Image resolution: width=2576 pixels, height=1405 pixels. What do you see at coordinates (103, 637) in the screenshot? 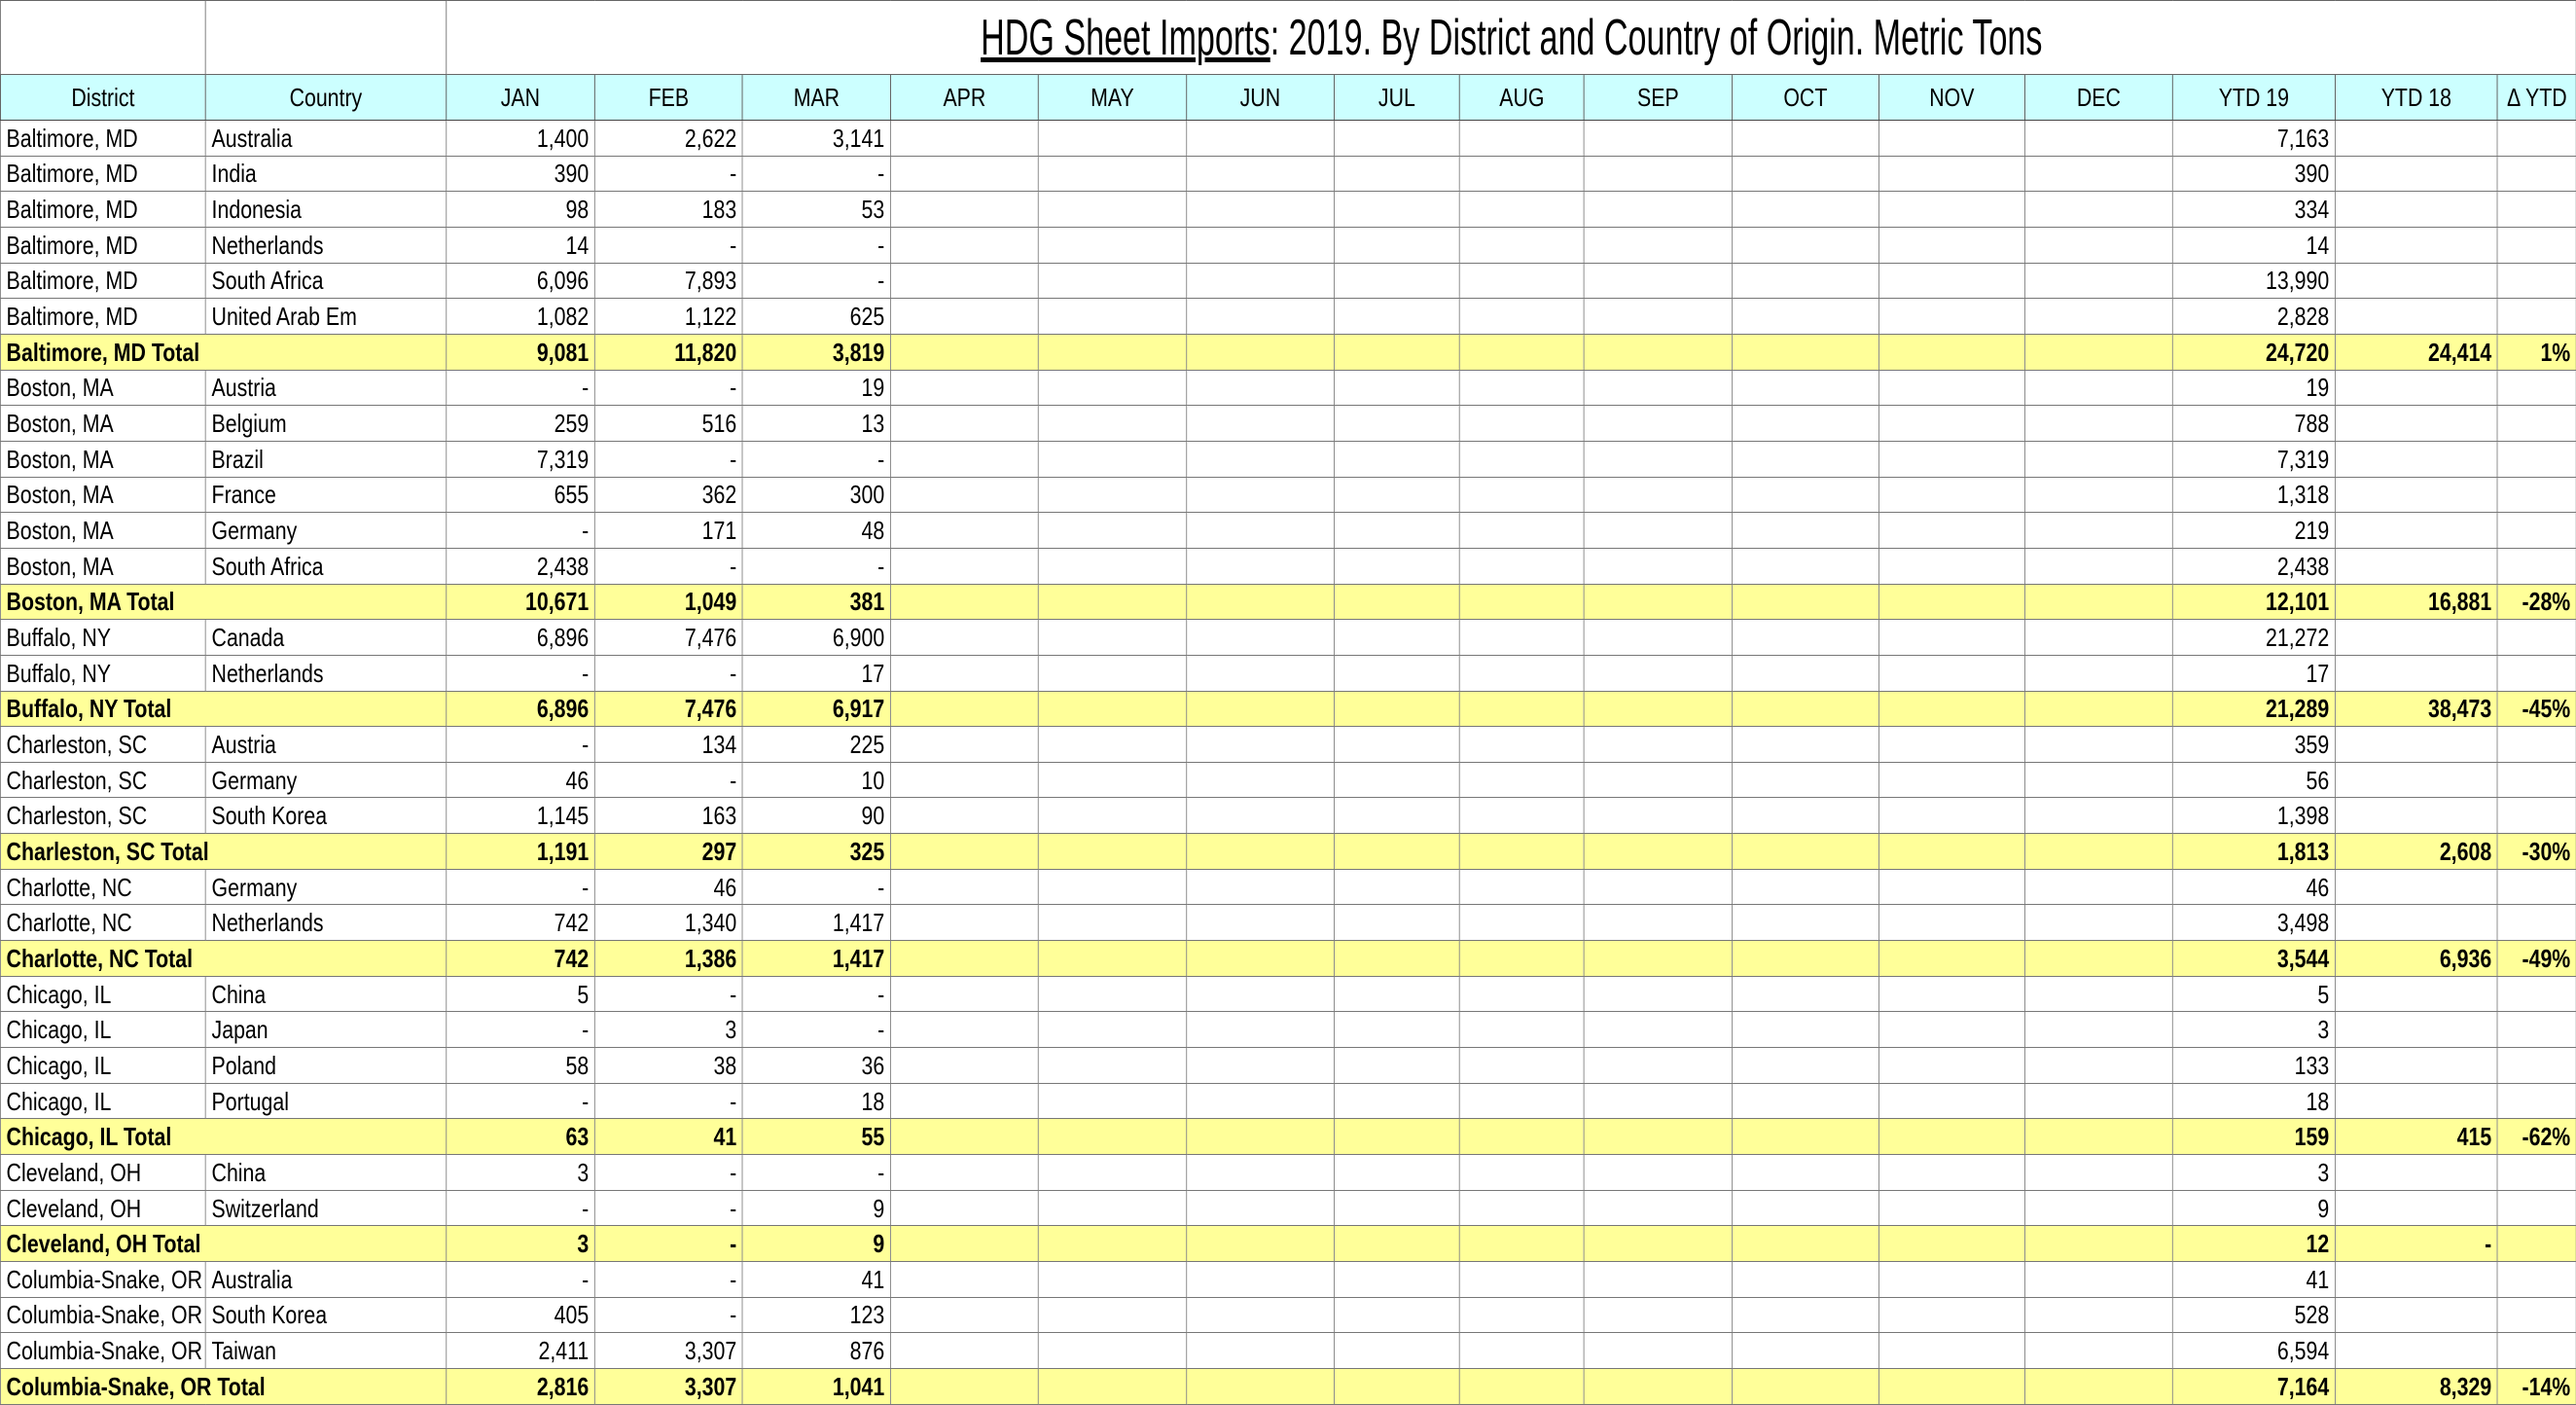
I see `district: Buffalo, NY` at bounding box center [103, 637].